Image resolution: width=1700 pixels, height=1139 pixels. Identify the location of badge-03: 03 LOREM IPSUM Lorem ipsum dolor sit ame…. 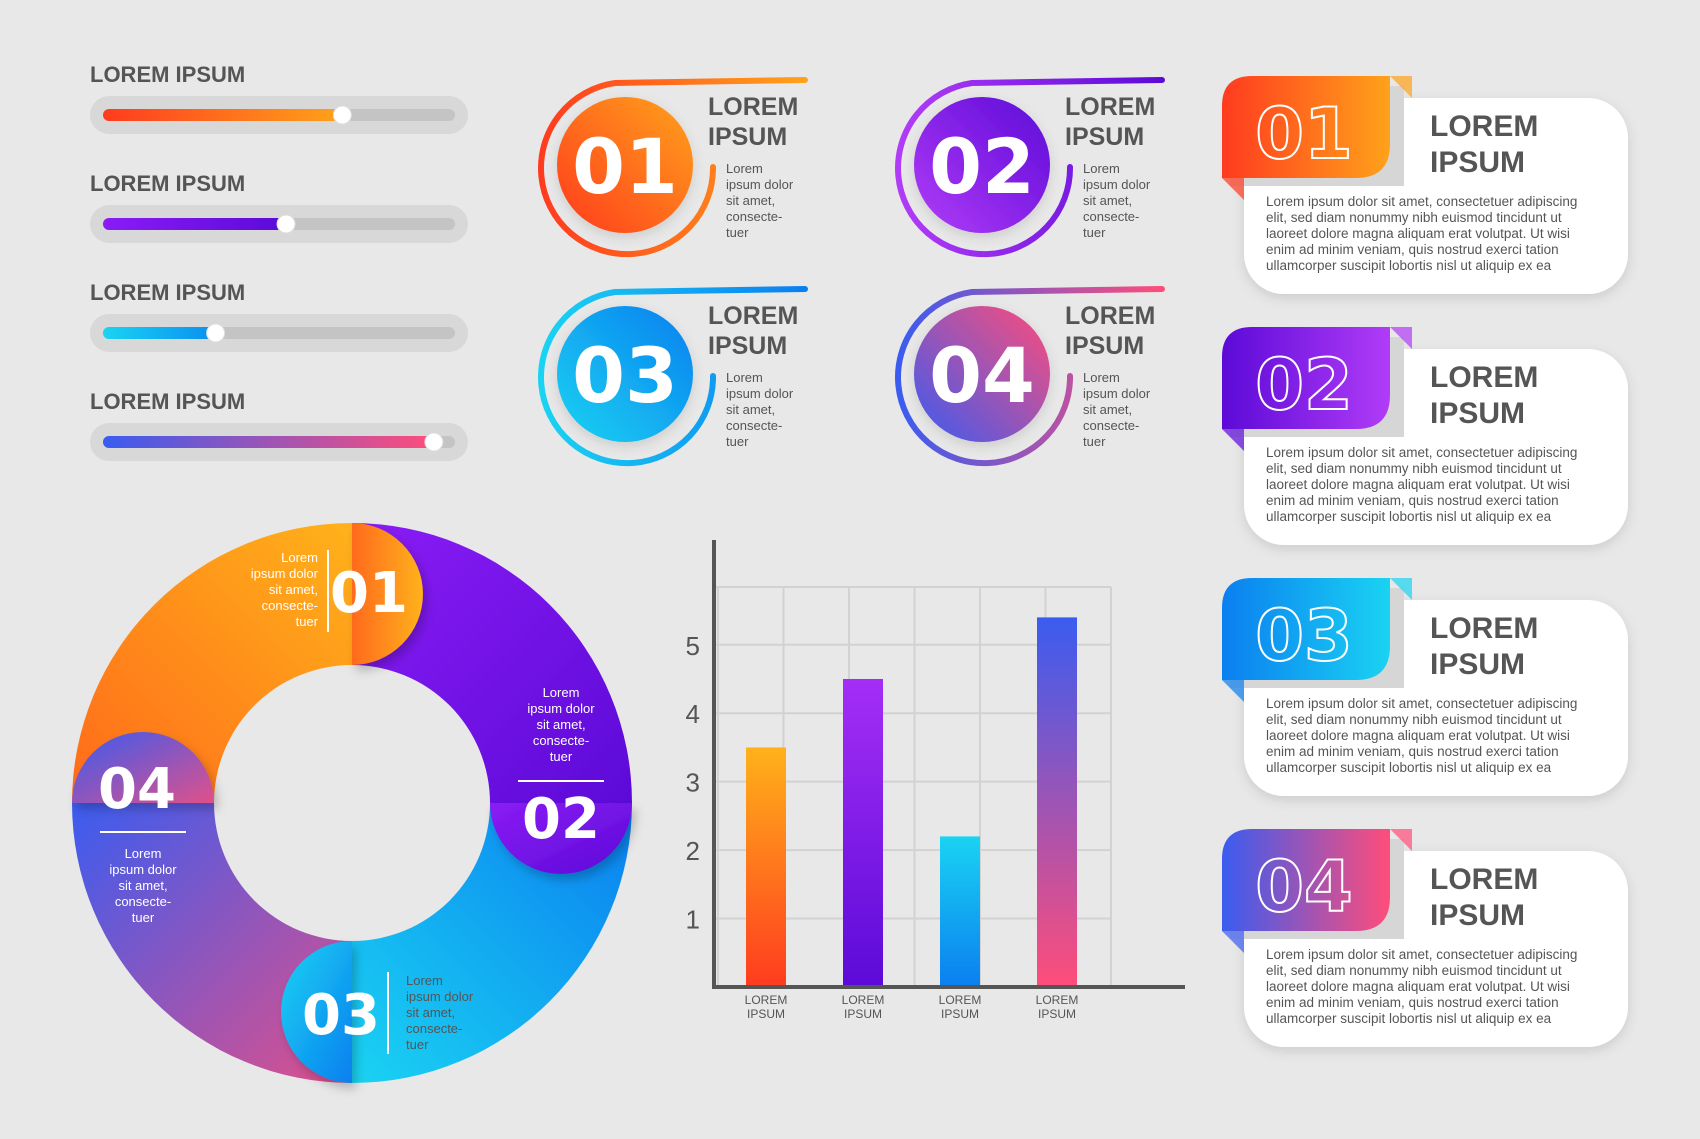
(673, 376).